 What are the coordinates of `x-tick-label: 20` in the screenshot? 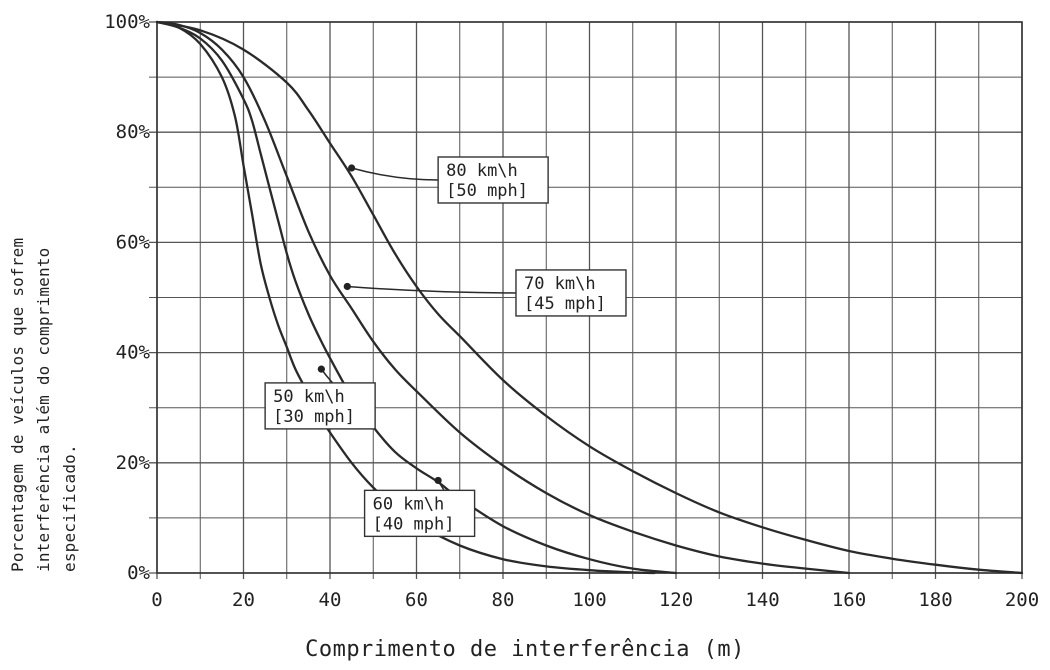 It's located at (243, 600).